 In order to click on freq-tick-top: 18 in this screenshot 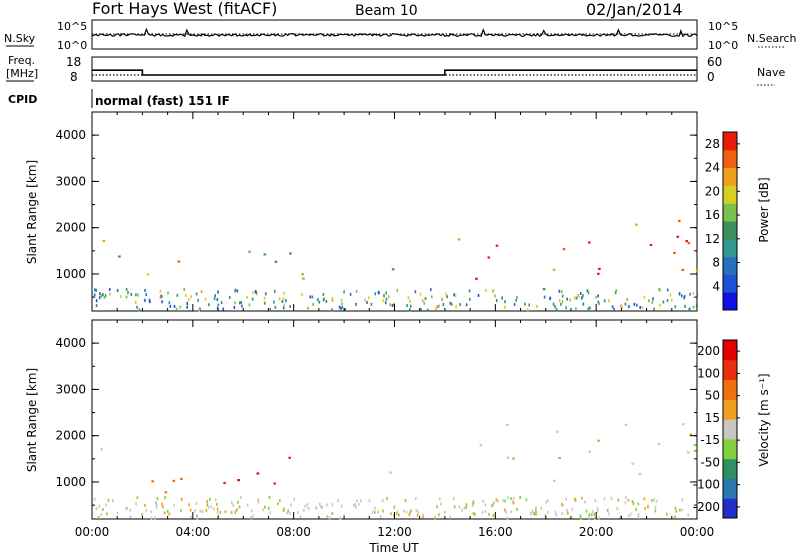, I will do `click(73, 62)`.